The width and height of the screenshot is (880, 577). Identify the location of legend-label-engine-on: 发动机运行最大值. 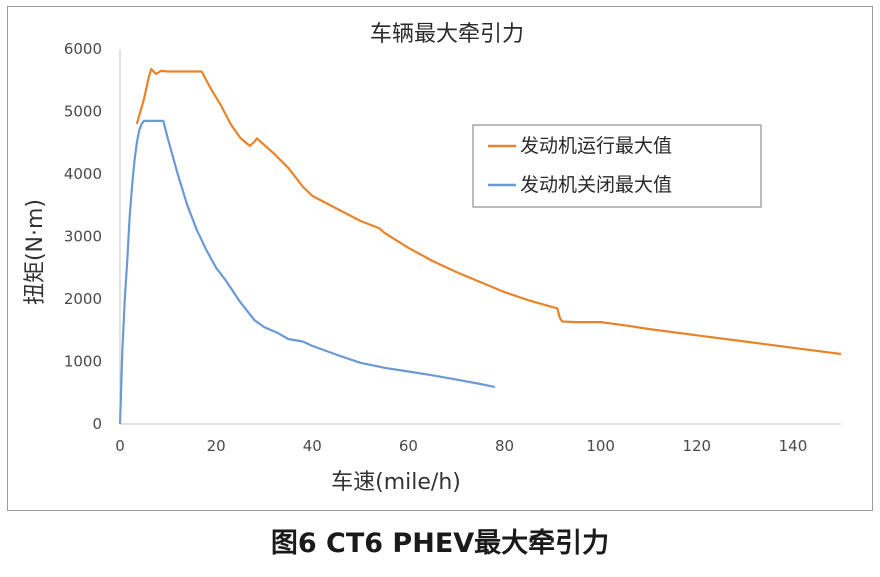
(596, 146).